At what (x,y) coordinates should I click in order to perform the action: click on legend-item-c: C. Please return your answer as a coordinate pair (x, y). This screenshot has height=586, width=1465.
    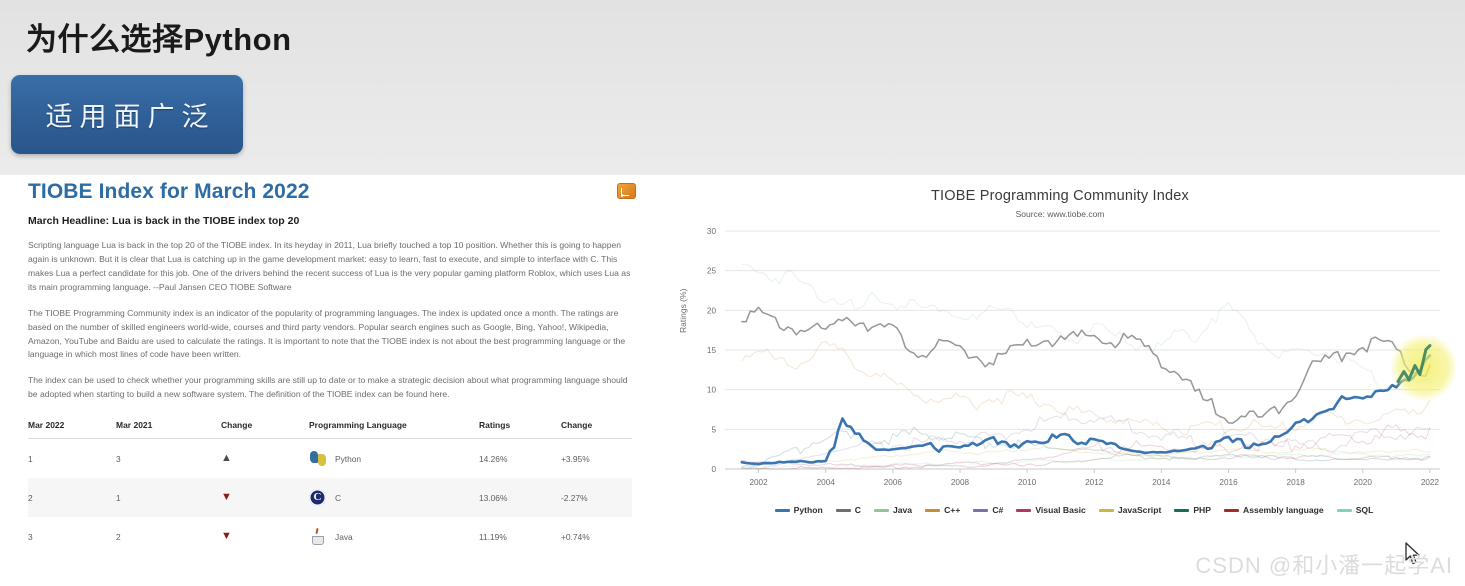
    Looking at the image, I should click on (848, 510).